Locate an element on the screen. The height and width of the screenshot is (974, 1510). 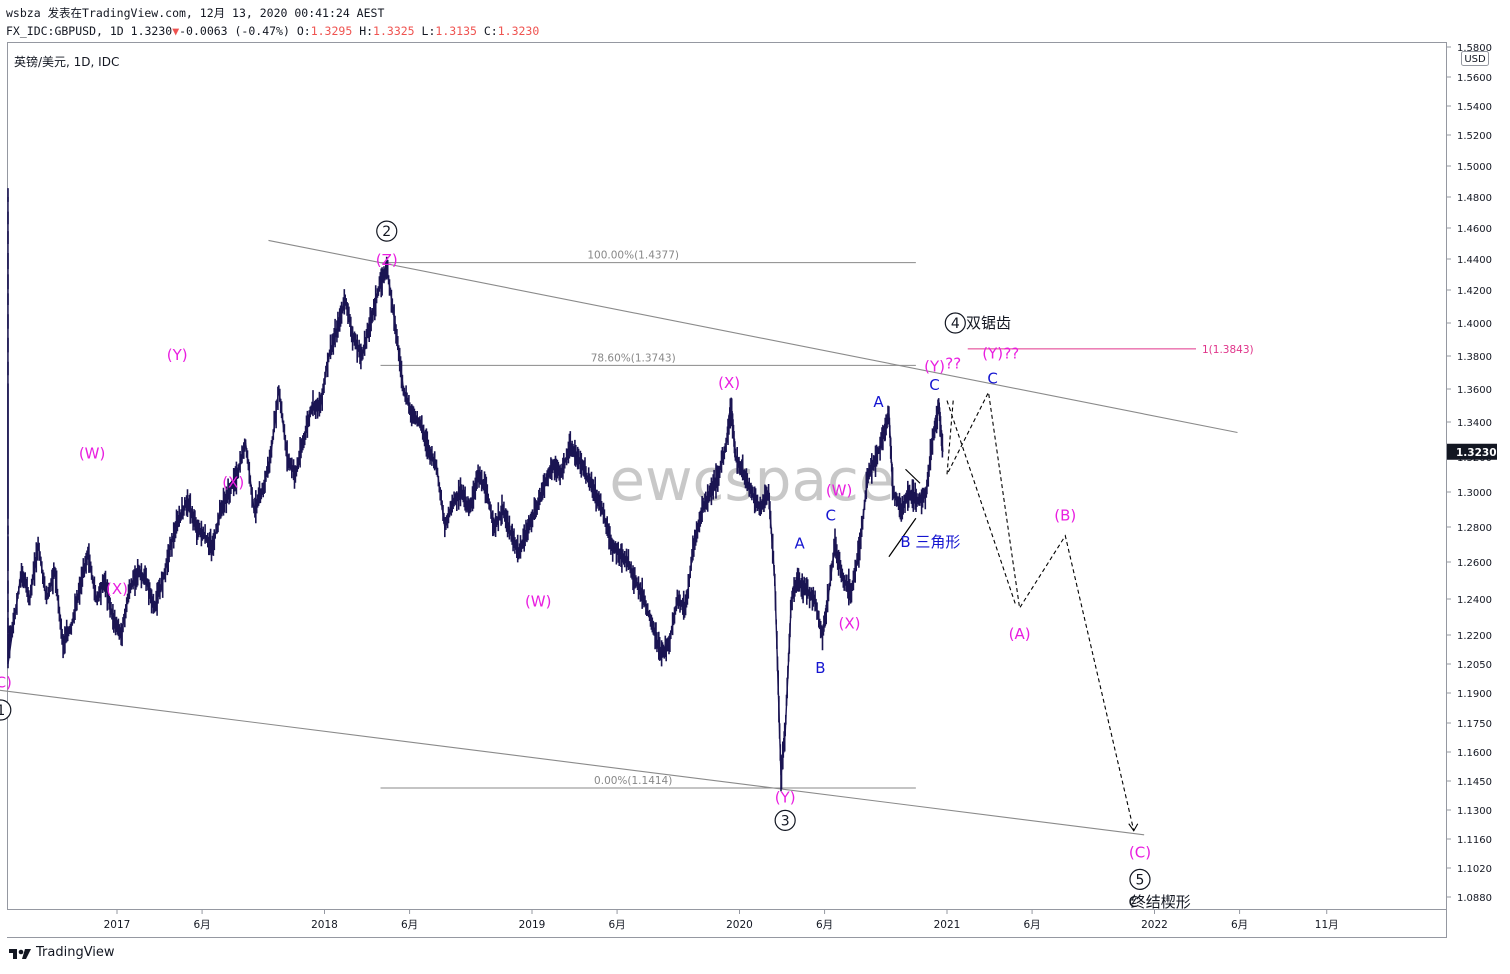
symbol-name: FX_IDC:GBPUSD, 1D is located at coordinates (65, 31).